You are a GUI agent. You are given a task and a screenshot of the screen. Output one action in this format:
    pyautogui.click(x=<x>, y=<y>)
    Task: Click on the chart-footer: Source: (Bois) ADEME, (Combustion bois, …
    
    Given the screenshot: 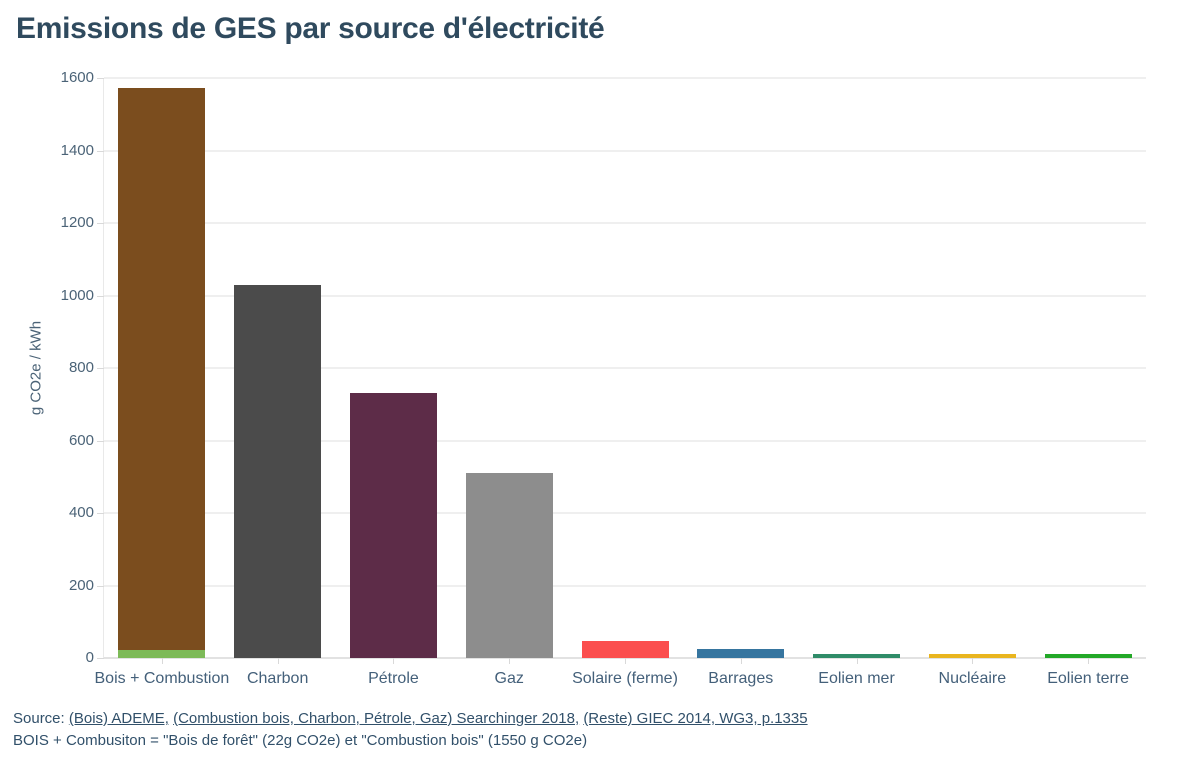 What is the action you would take?
    pyautogui.click(x=603, y=730)
    